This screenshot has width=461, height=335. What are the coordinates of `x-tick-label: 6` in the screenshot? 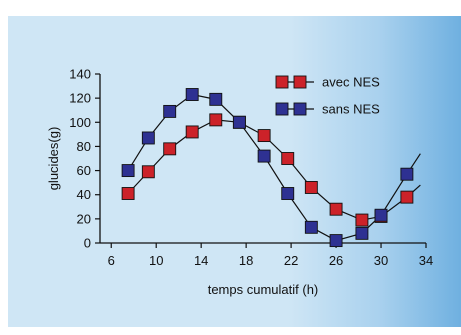 It's located at (111, 260).